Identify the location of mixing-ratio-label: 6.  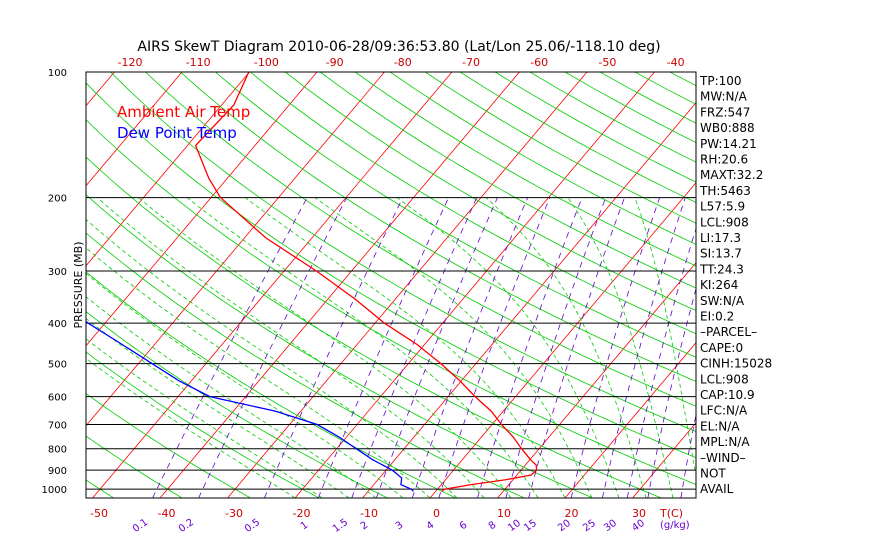
(464, 526).